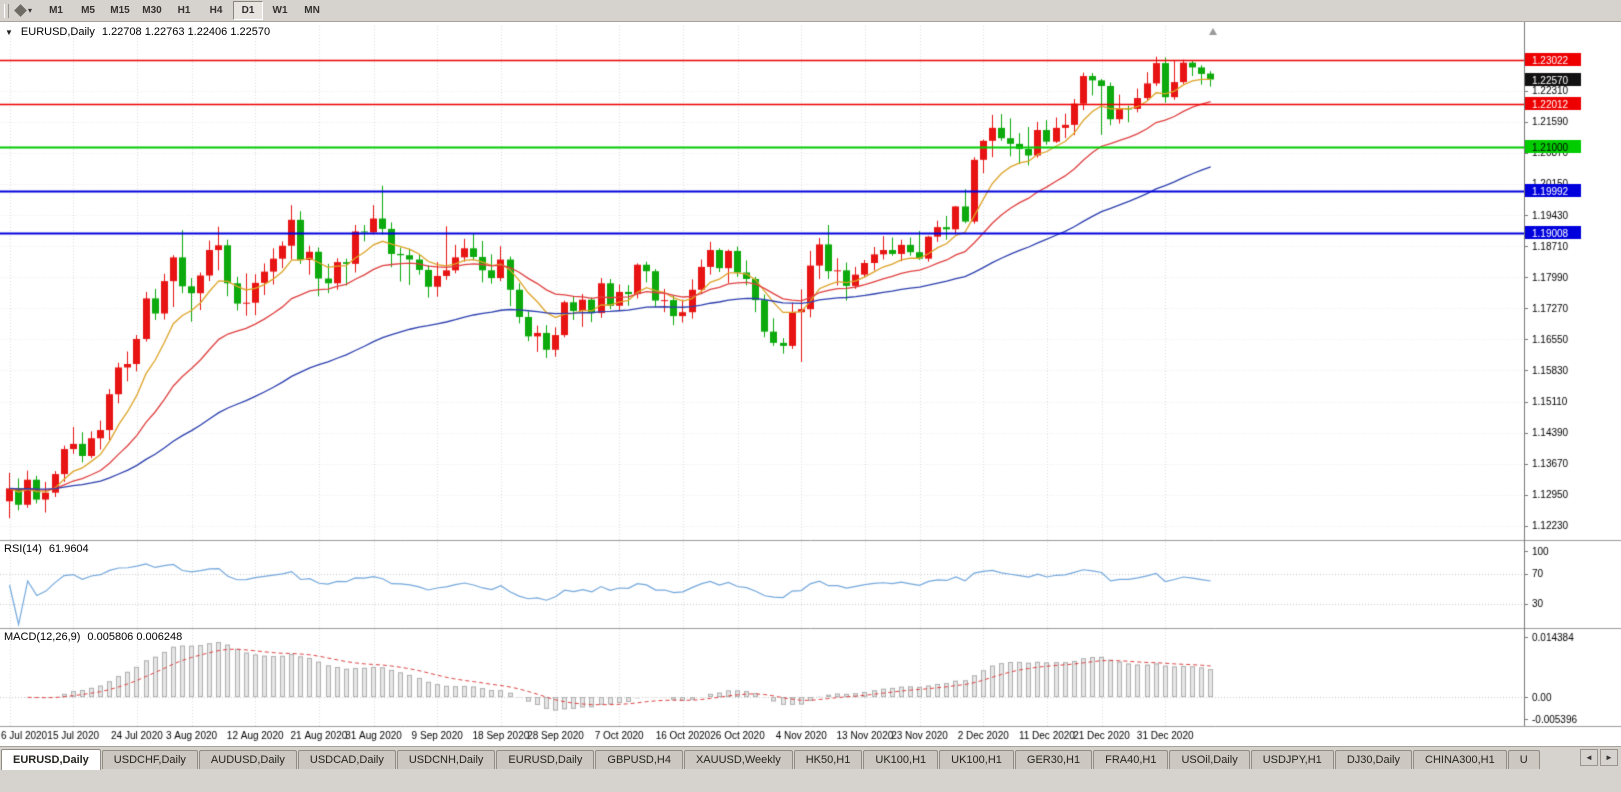 The width and height of the screenshot is (1621, 792). I want to click on chart-ohlc-values: 1.22708 1.22763 1.22406 1.22570, so click(186, 32).